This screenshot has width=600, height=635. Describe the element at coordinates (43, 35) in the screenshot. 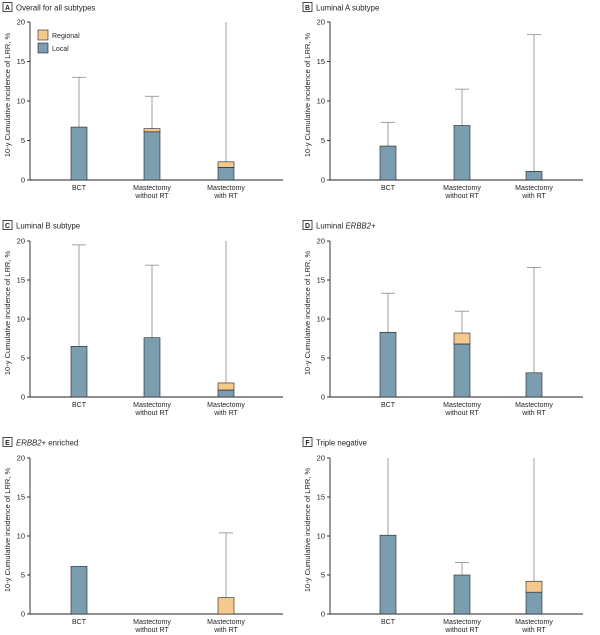

I see `legend-swatch-regional` at that location.